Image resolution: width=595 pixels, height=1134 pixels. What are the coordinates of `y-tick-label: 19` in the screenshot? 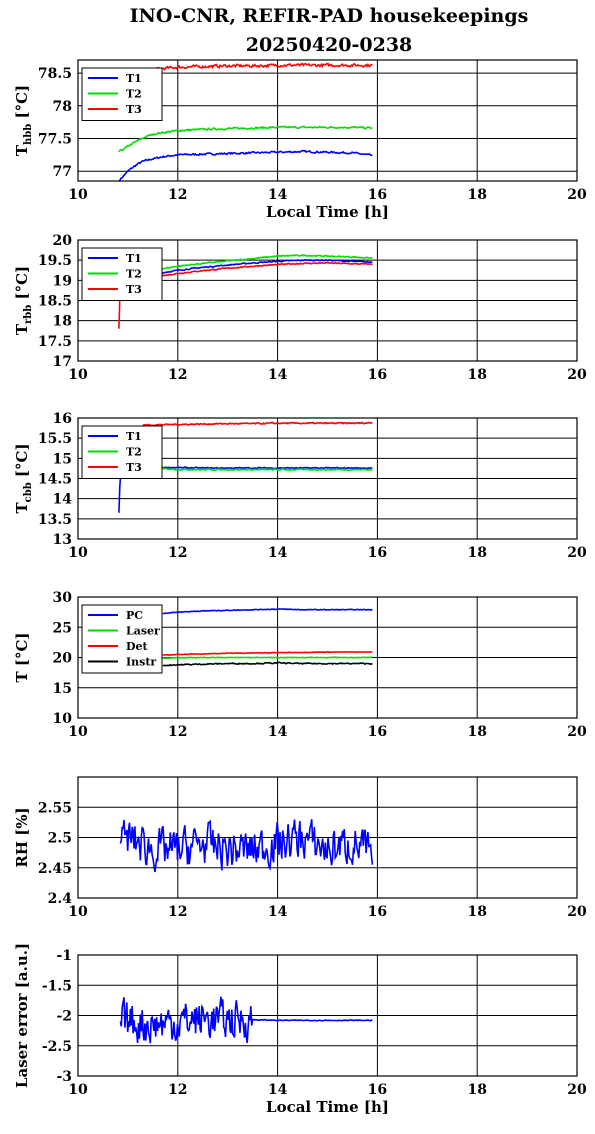 It's located at (62, 281).